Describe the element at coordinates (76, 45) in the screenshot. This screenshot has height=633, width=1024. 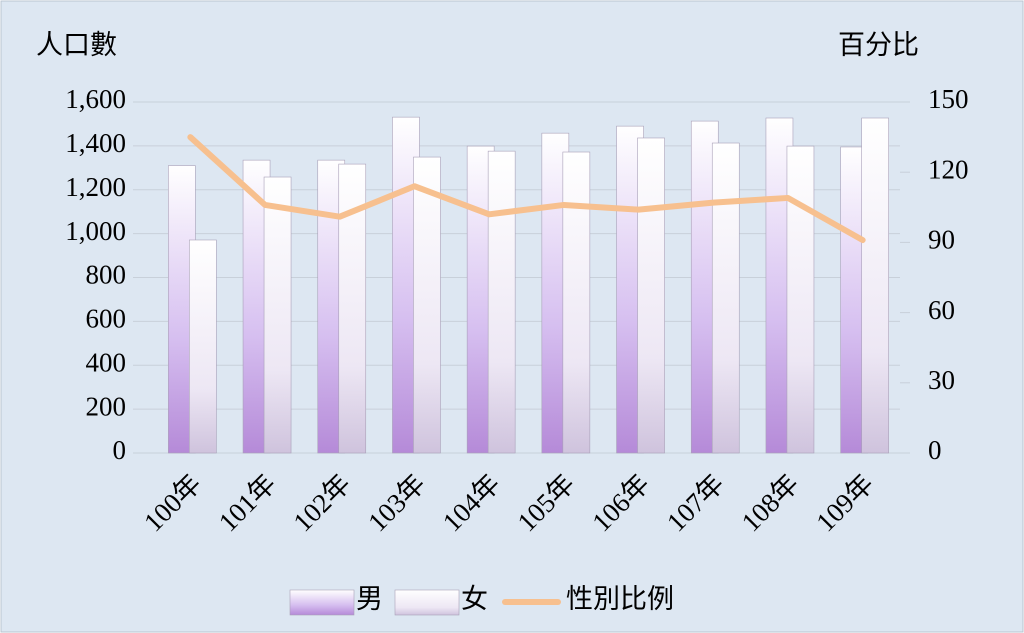
I see `y-axis-label: 人口數` at that location.